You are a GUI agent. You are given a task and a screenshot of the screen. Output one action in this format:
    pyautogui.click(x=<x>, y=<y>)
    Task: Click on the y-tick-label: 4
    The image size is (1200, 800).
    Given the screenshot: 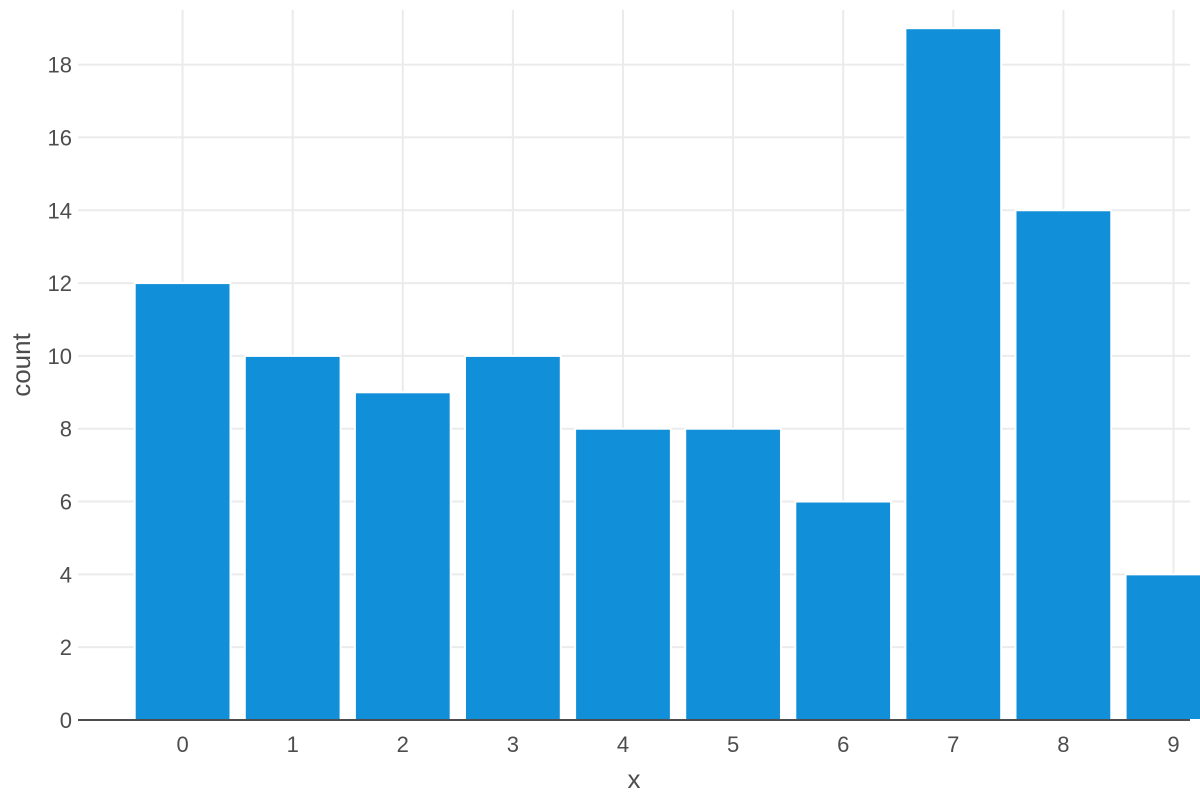 What is the action you would take?
    pyautogui.click(x=66, y=574)
    